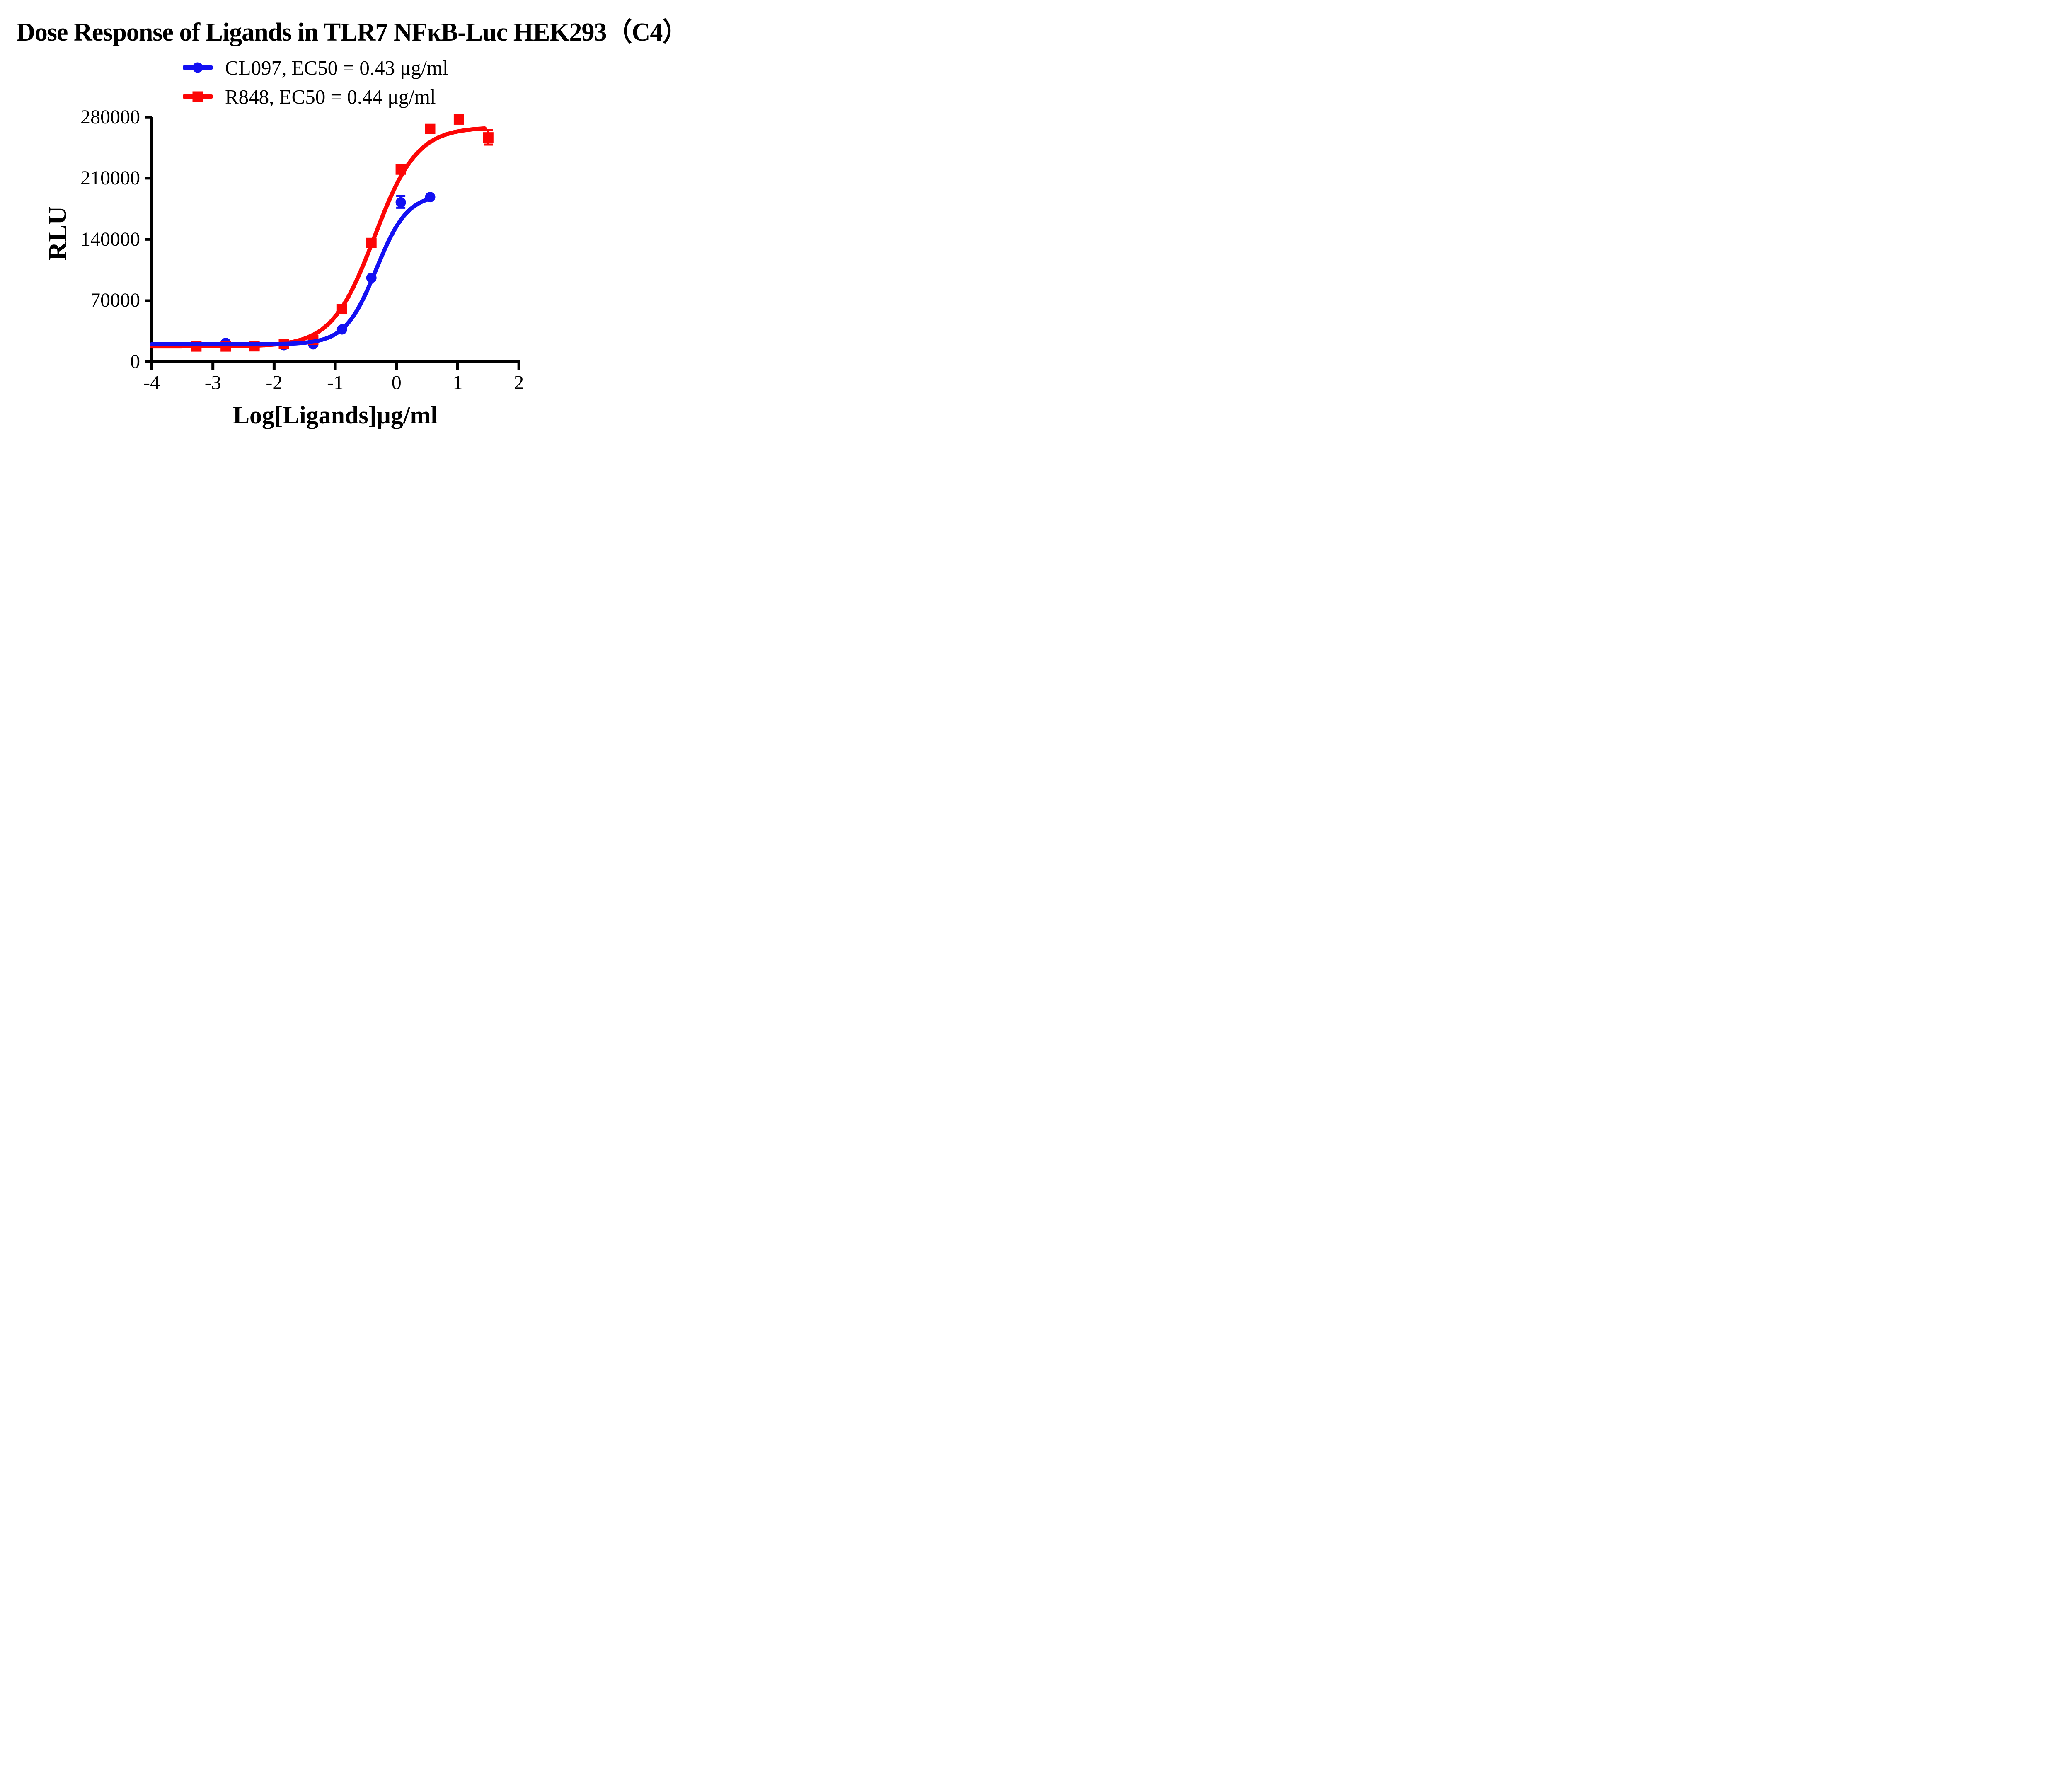 Image resolution: width=2072 pixels, height=1785 pixels. I want to click on fit-curve-R848, so click(318, 237).